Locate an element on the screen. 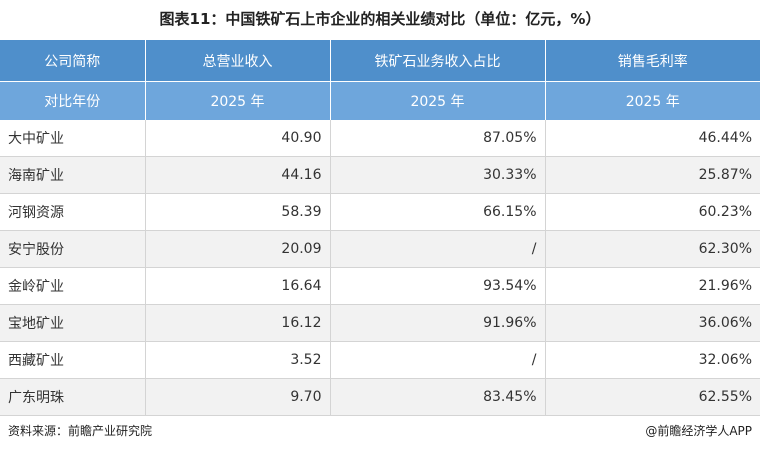 Image resolution: width=760 pixels, height=455 pixels. table-cell: 大中矿业 is located at coordinates (72, 138).